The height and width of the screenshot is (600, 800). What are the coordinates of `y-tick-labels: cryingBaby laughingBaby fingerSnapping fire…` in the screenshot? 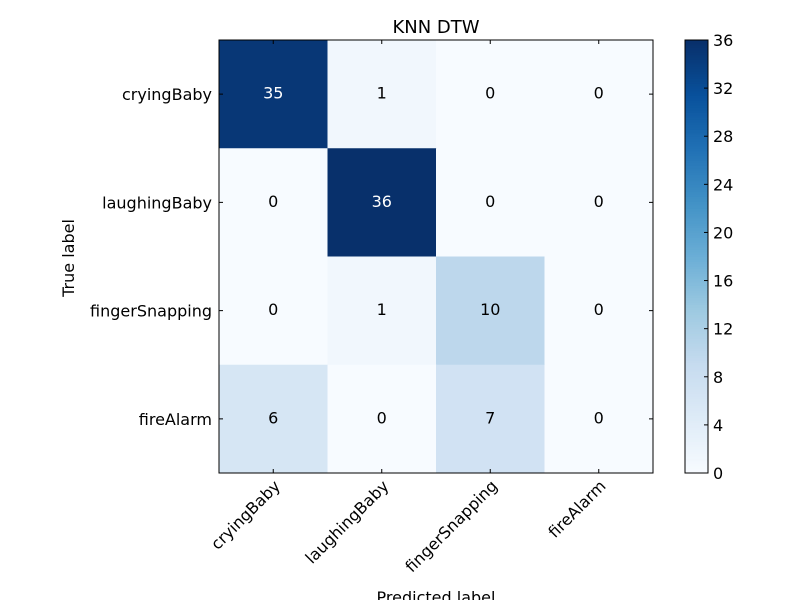 It's located at (151, 257).